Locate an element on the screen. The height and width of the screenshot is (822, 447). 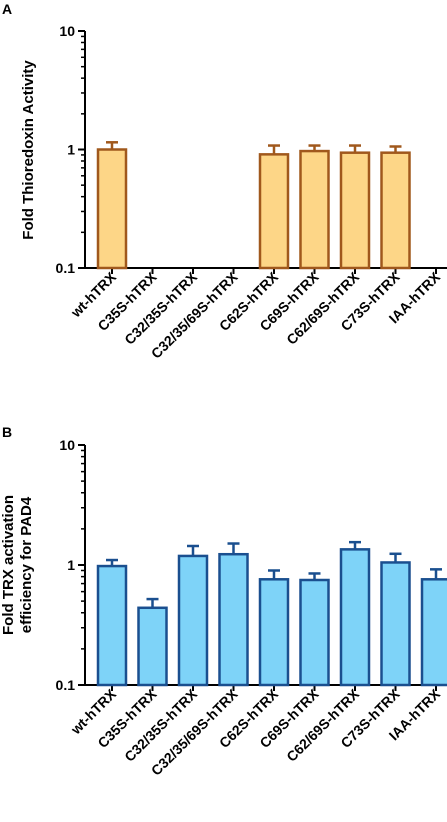
y-axis-title: Fold TRX activation is located at coordinates (8, 565).